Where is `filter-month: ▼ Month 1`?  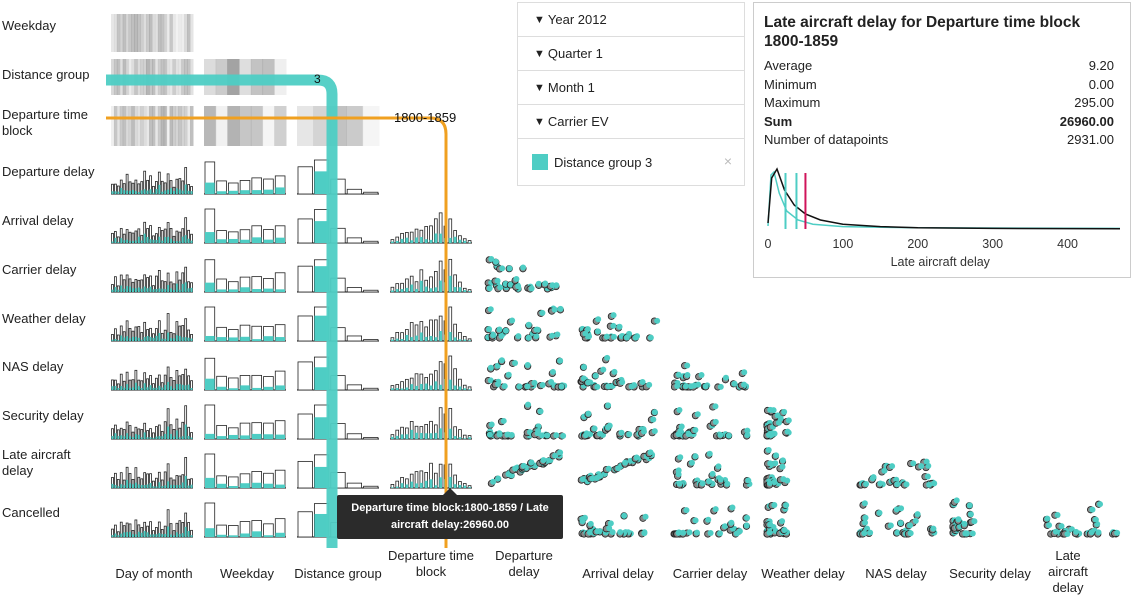
filter-month: ▼ Month 1 is located at coordinates (631, 88).